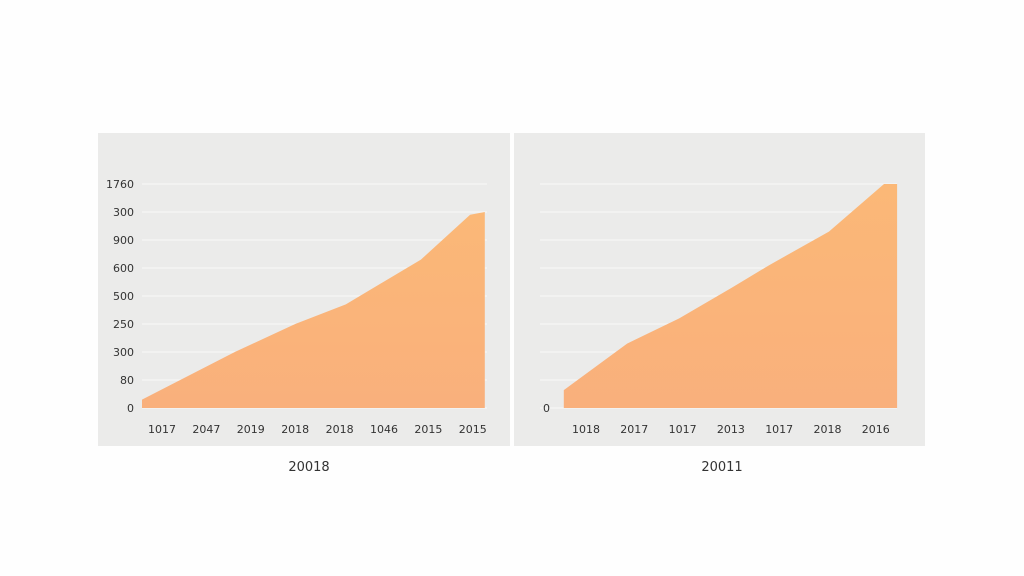 The height and width of the screenshot is (576, 1024). I want to click on x-tick-label: 1018, so click(586, 429).